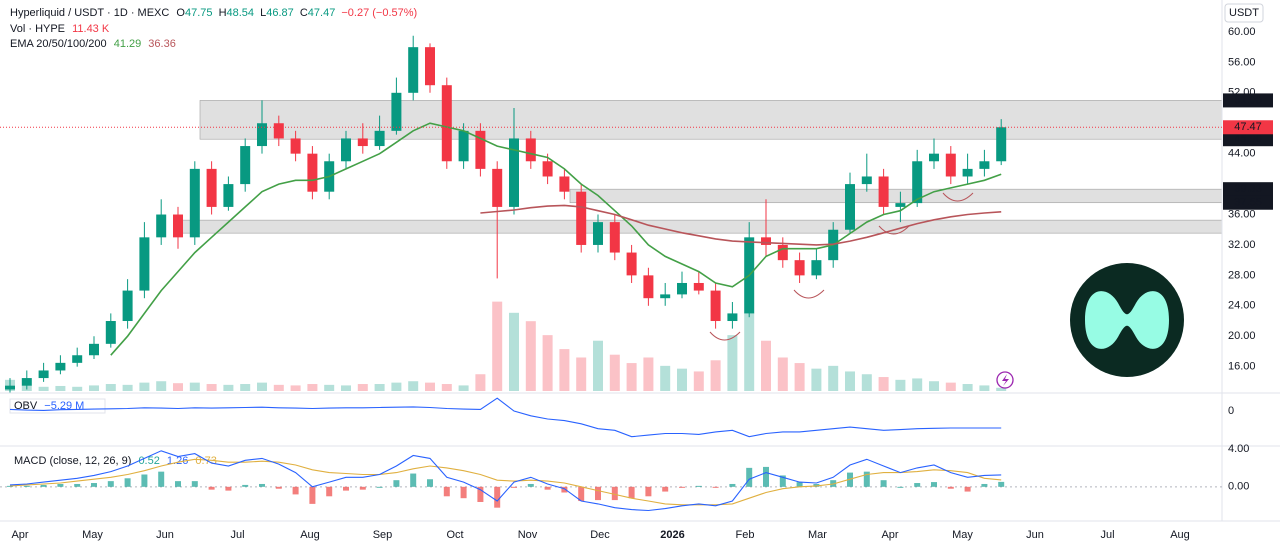 The height and width of the screenshot is (551, 1280). What do you see at coordinates (223, 13) in the screenshot?
I see `ohlc-letter: H` at bounding box center [223, 13].